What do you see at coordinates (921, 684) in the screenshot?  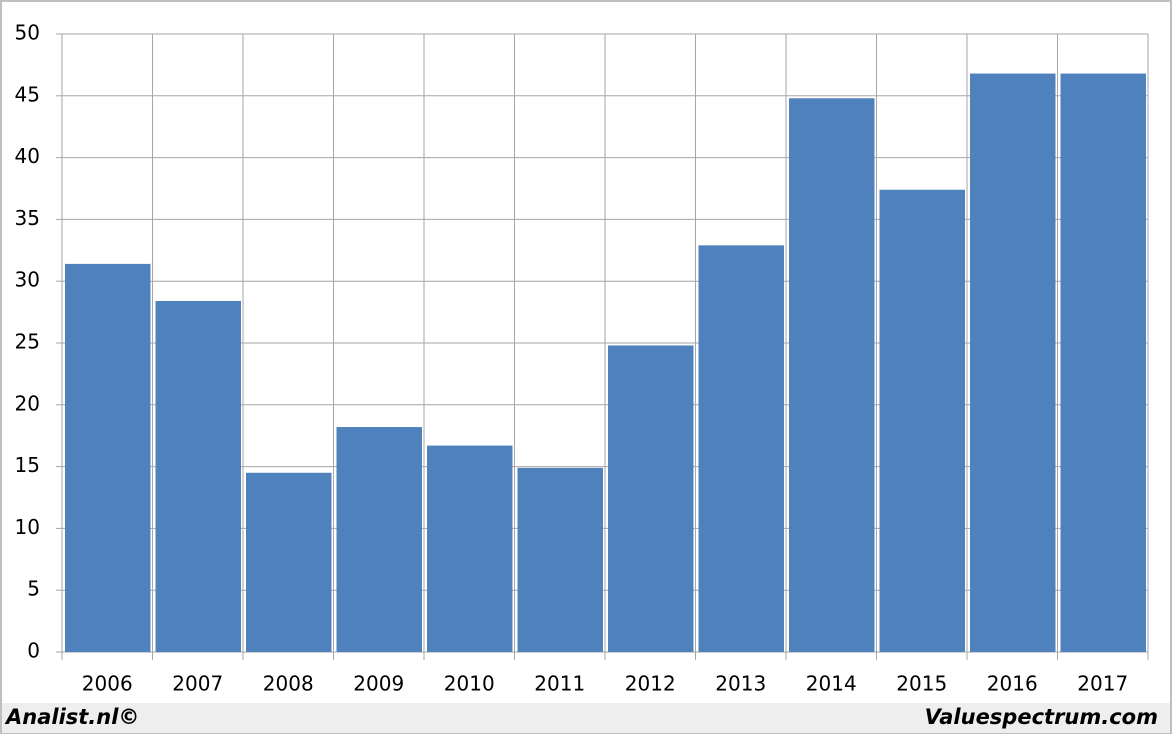 I see `x-tick-label: 2015` at bounding box center [921, 684].